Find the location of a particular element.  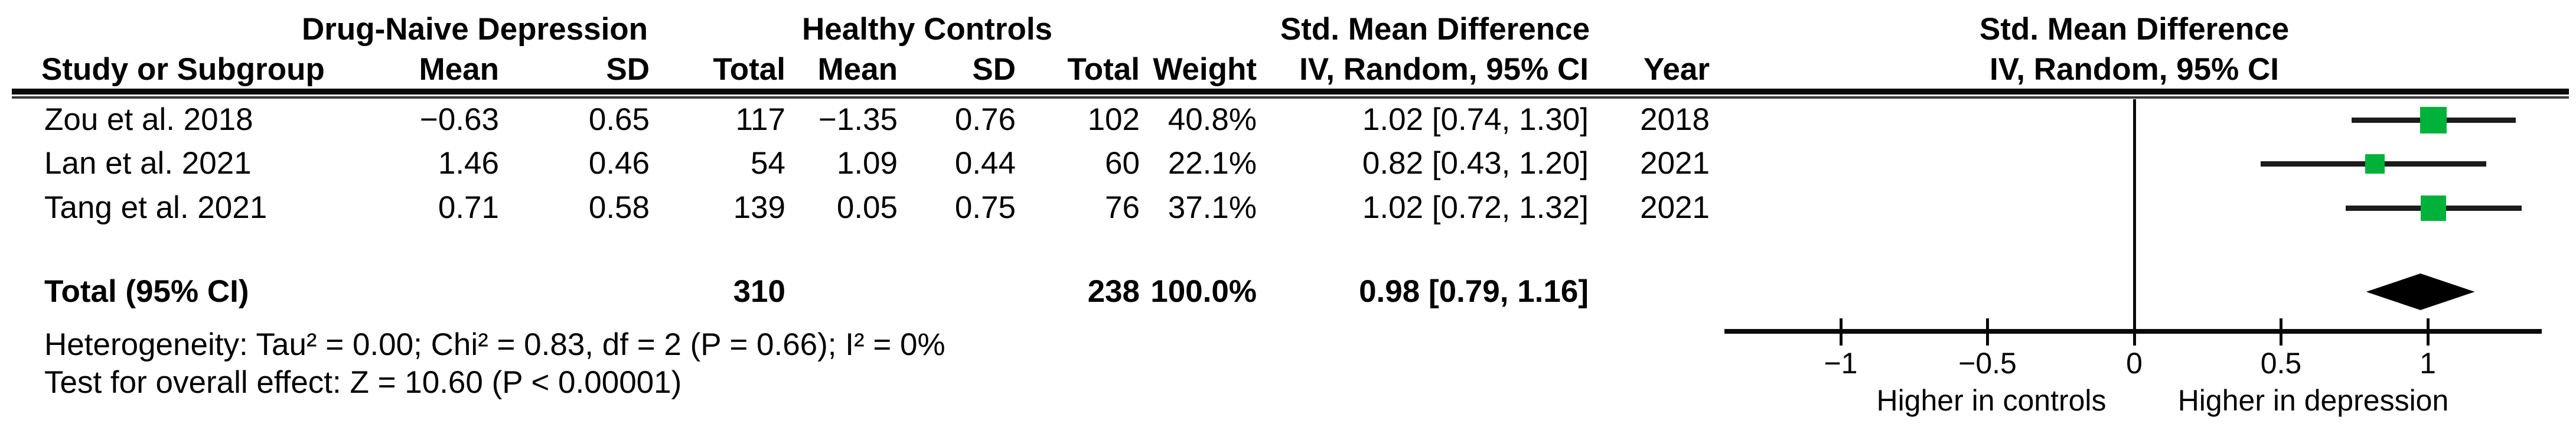

weight-value: 22.1% is located at coordinates (1213, 164).